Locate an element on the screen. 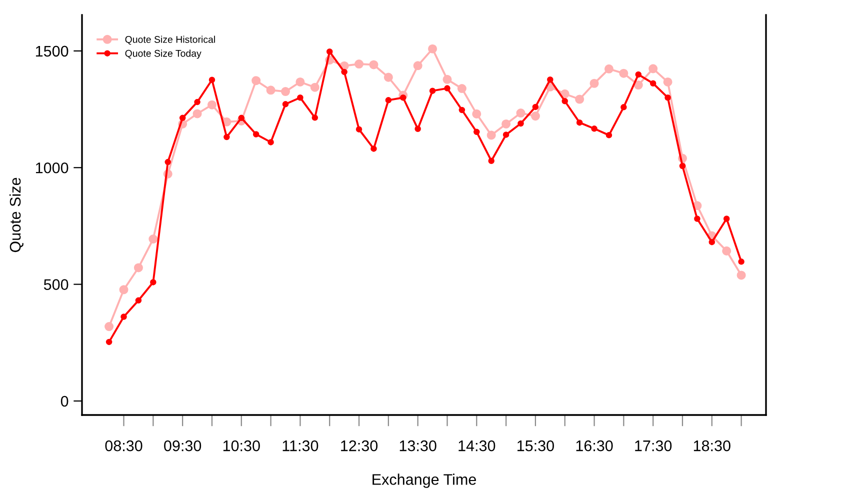 The image size is (850, 500). y-axis-title: Quote Size is located at coordinates (16, 215).